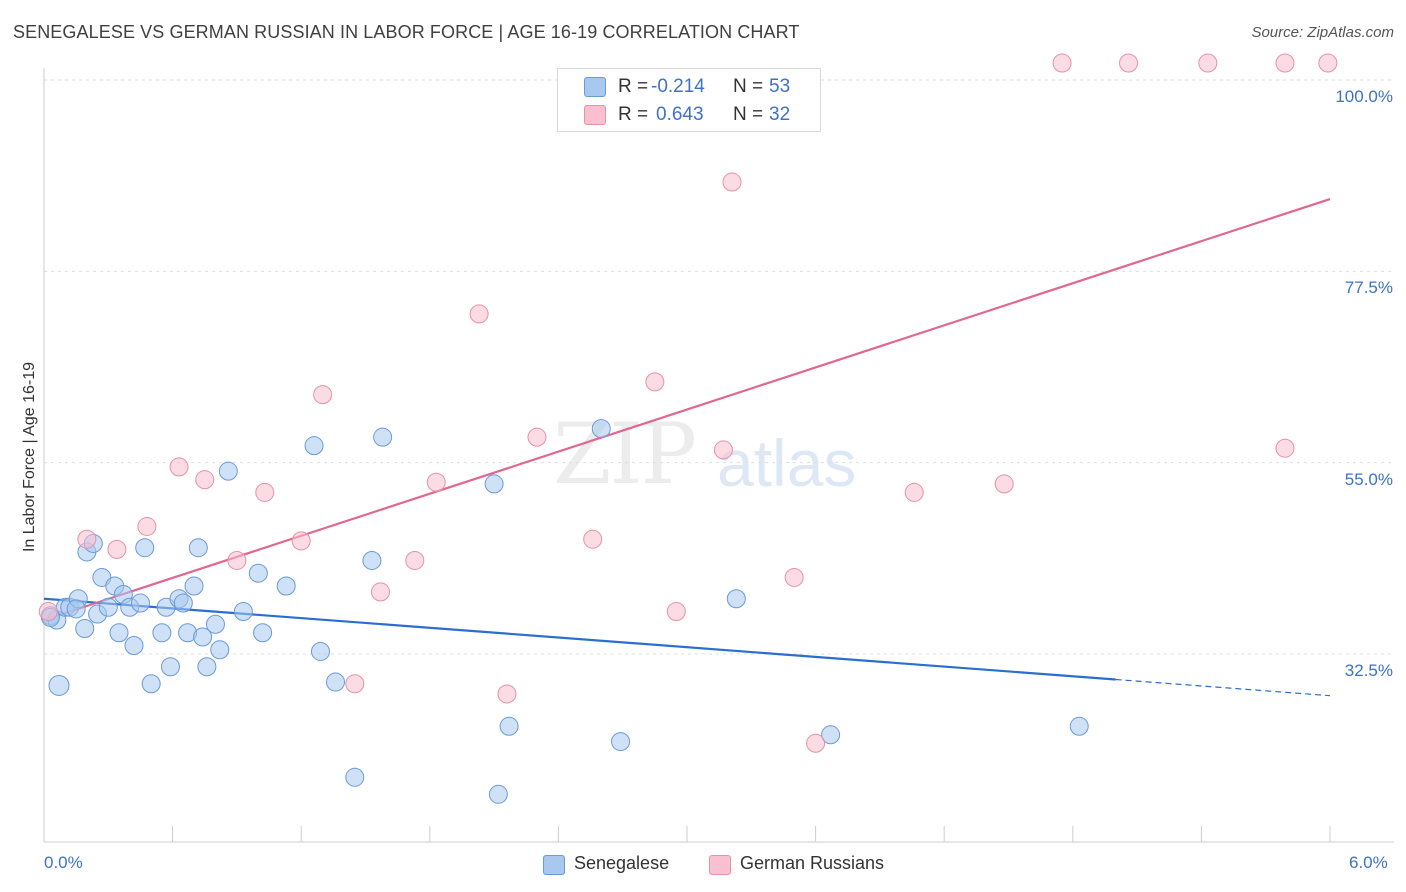  What do you see at coordinates (1364, 96) in the screenshot?
I see `y-tick-label-3: 100.0%` at bounding box center [1364, 96].